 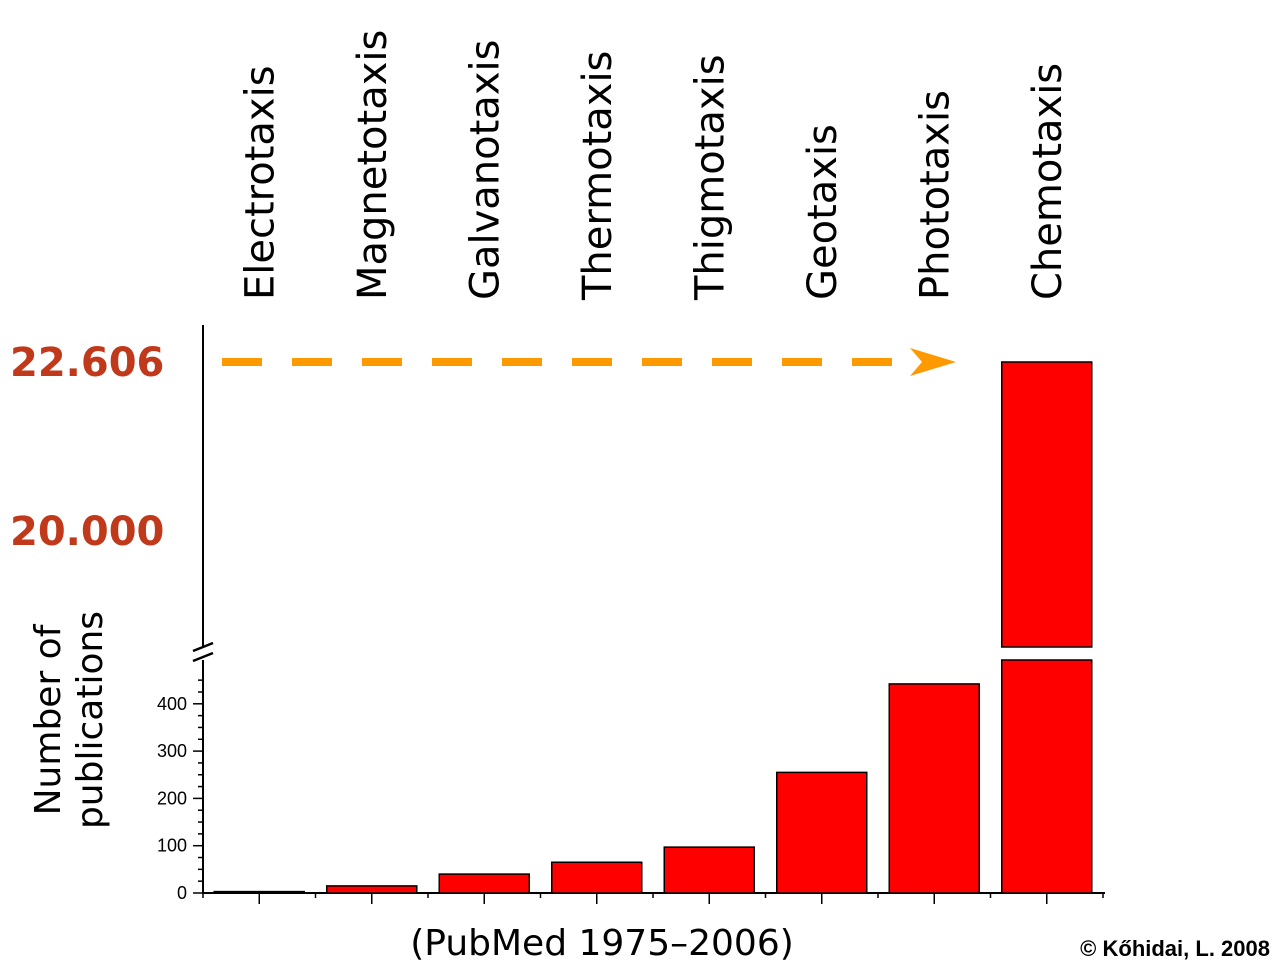 I want to click on y-tick-label: 100, so click(x=172, y=846).